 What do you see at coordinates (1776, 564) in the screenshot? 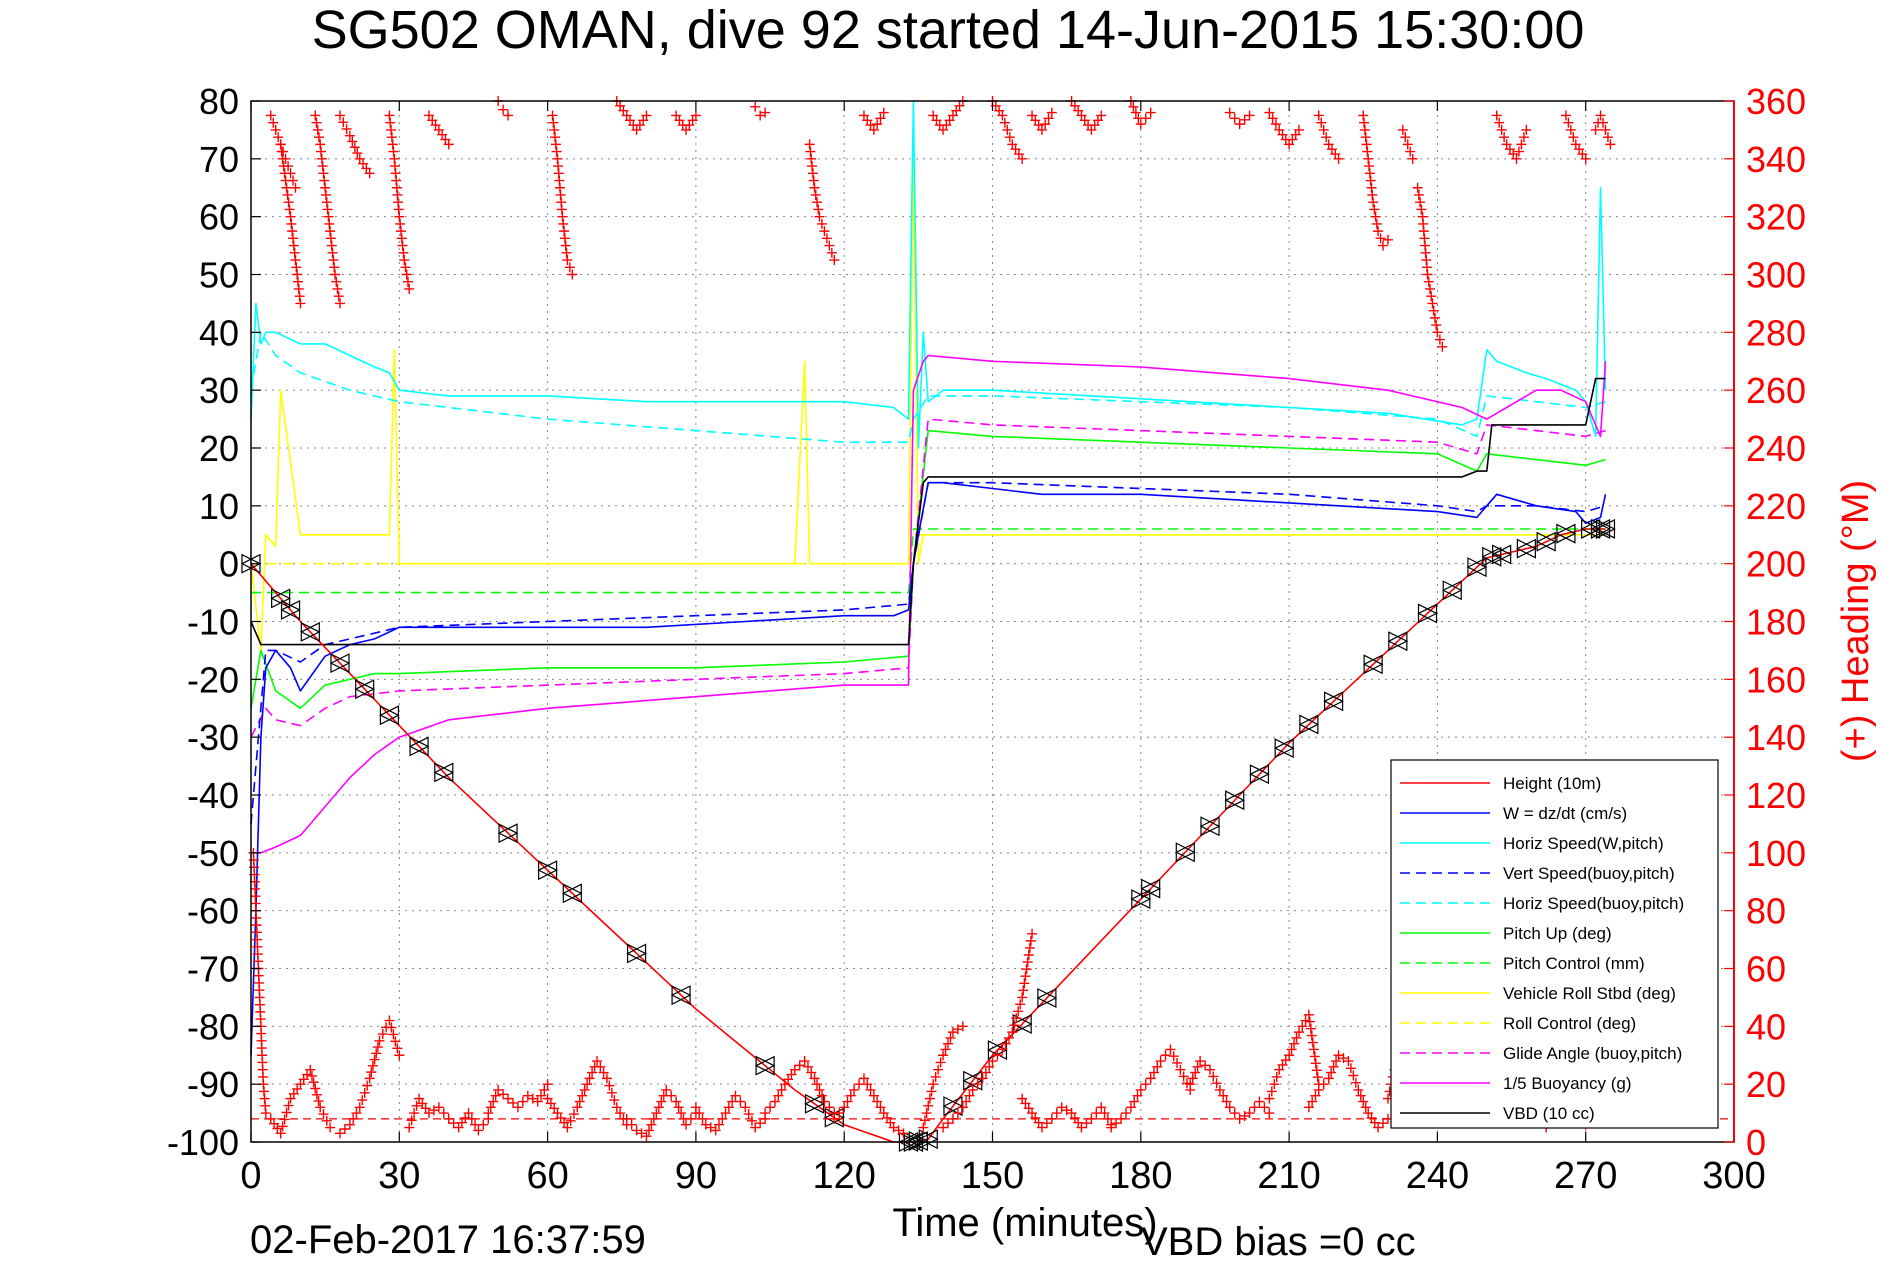
I see `y2-tick-label: 200` at bounding box center [1776, 564].